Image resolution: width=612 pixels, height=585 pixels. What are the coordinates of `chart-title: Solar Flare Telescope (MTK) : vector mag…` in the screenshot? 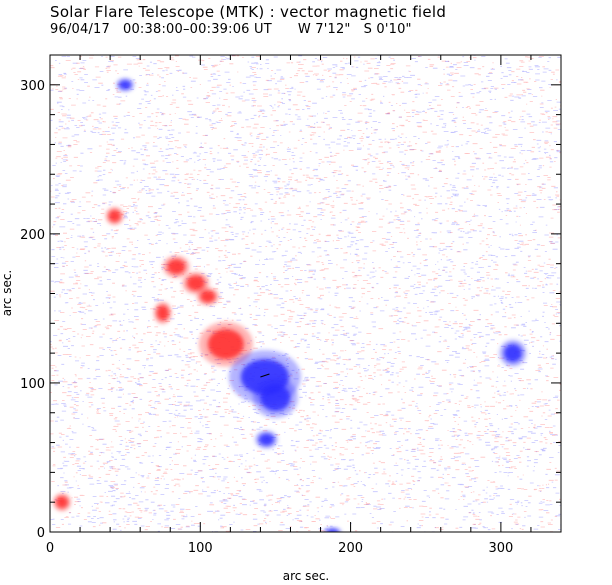 It's located at (248, 12).